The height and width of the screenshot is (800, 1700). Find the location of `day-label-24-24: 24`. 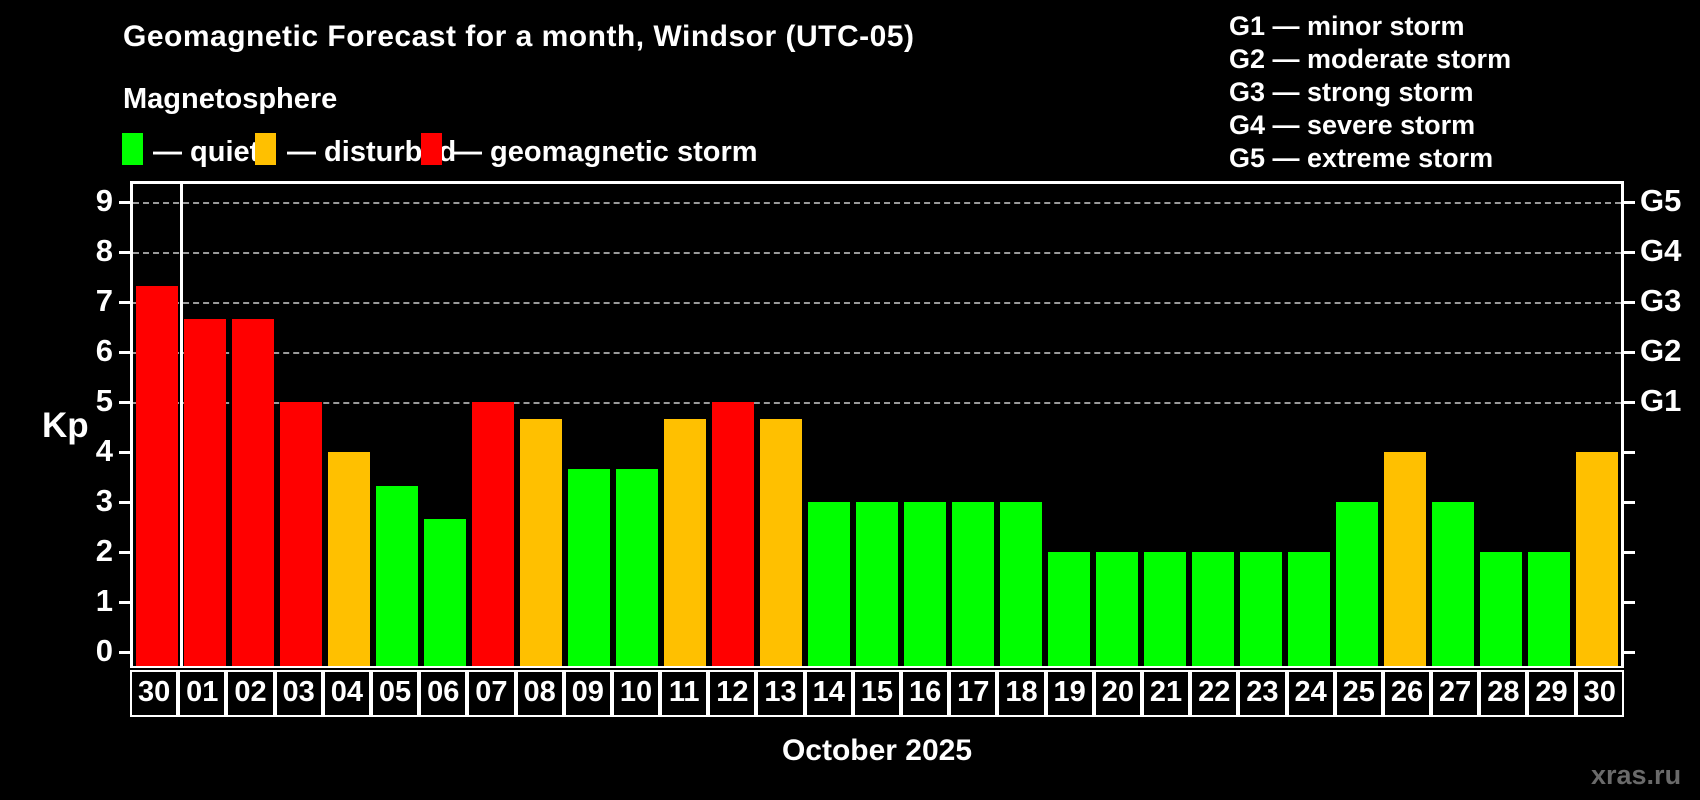

day-label-24-24: 24 is located at coordinates (1310, 693).